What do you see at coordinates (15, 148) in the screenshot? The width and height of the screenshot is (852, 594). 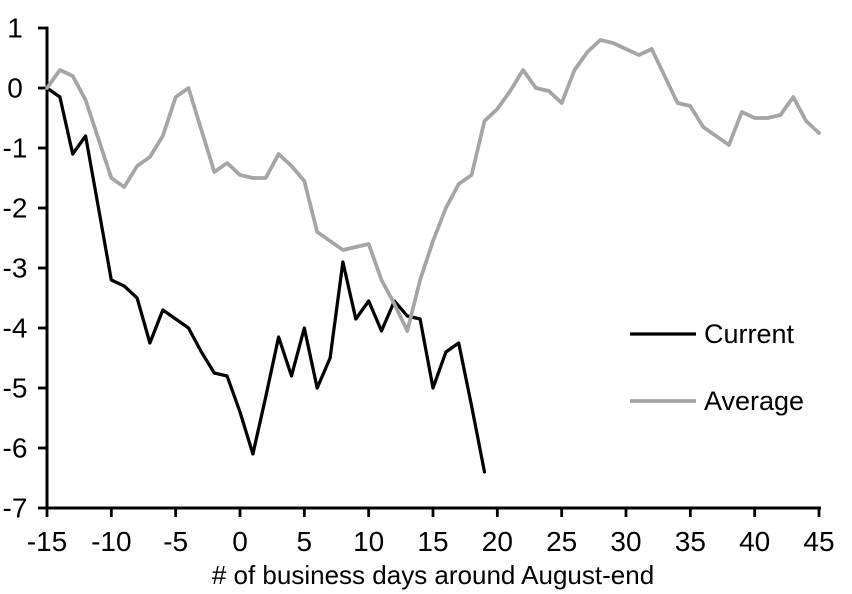 I see `y-tick-label: -1` at bounding box center [15, 148].